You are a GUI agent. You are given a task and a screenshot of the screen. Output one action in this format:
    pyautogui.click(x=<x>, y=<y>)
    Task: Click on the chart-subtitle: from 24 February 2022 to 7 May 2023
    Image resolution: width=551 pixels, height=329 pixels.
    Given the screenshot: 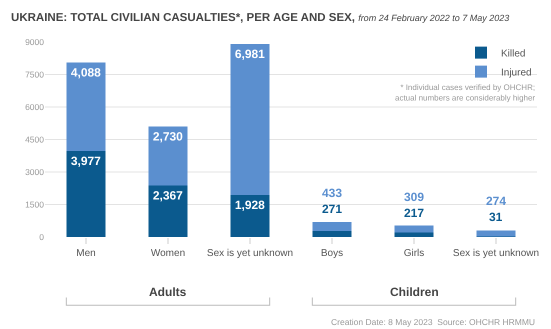 What is the action you would take?
    pyautogui.click(x=434, y=18)
    